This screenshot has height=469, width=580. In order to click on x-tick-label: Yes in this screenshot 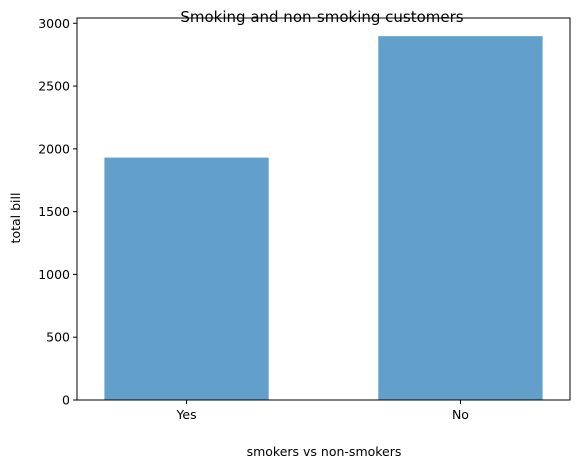, I will do `click(185, 414)`.